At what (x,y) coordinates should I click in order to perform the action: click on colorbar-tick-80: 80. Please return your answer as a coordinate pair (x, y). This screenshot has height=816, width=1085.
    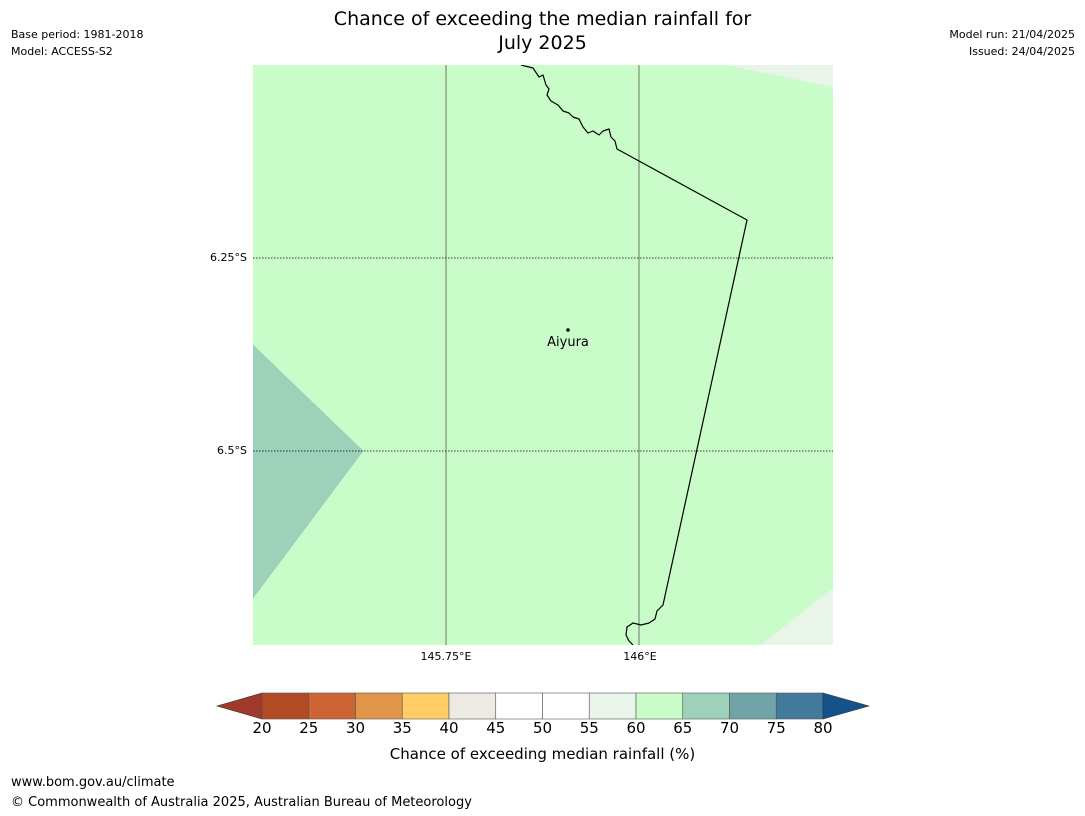
    Looking at the image, I should click on (823, 728).